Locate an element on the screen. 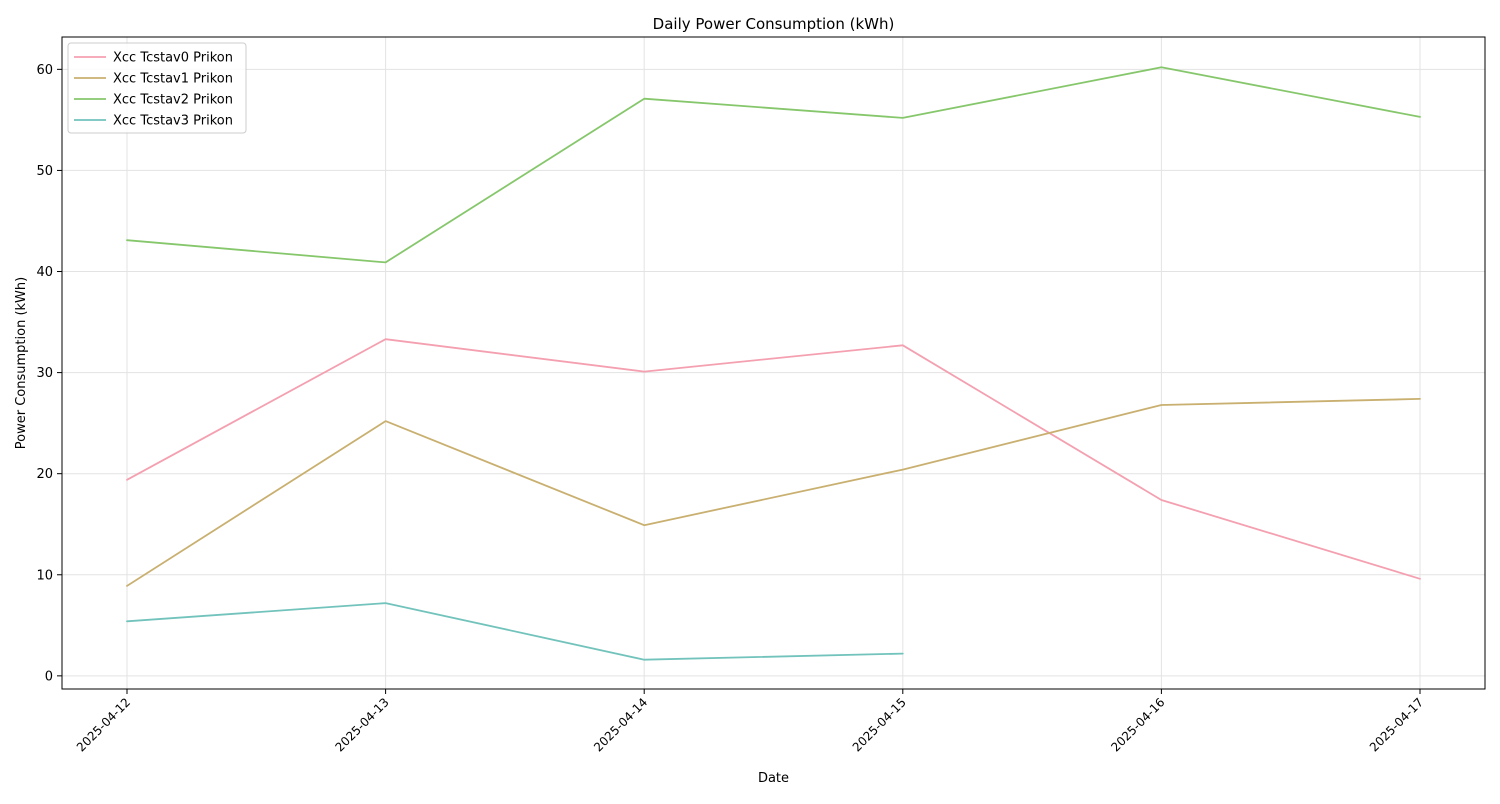 This screenshot has height=804, width=1500. y-axis-label: Power Consumption (kWh) is located at coordinates (21, 363).